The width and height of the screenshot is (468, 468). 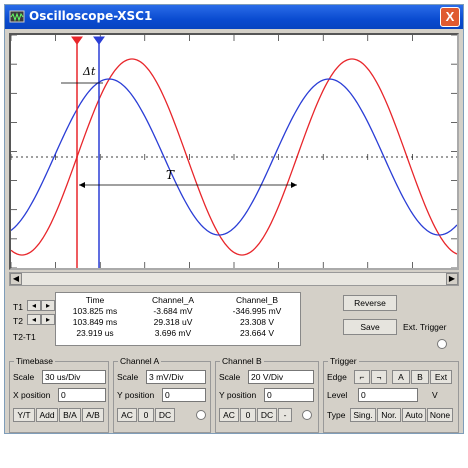 What do you see at coordinates (165, 415) in the screenshot?
I see `channel-a-dc-button: DC` at bounding box center [165, 415].